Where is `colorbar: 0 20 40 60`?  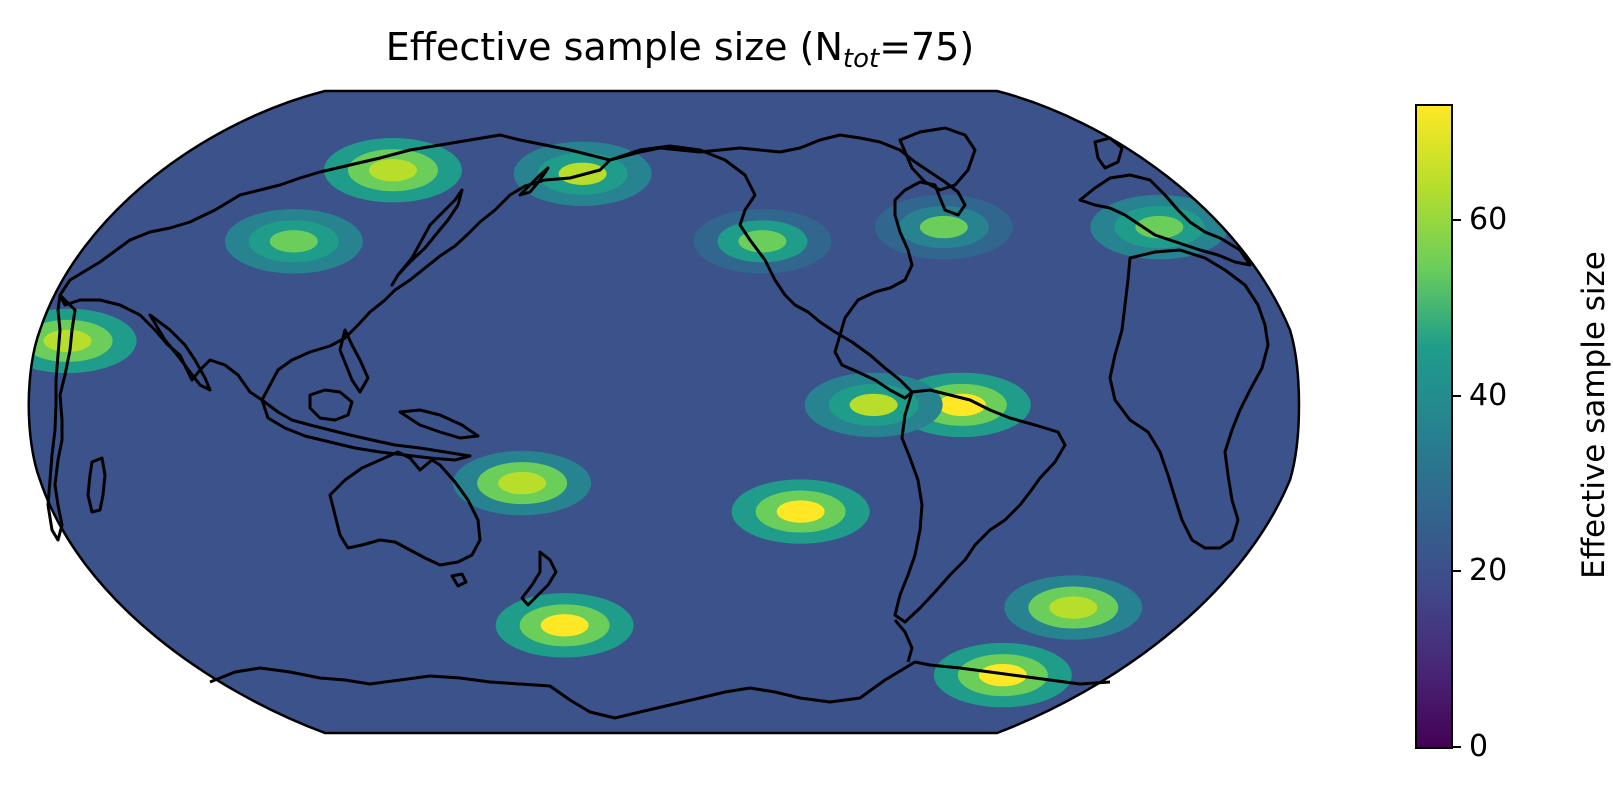
colorbar: 0 20 40 60 is located at coordinates (1461, 433).